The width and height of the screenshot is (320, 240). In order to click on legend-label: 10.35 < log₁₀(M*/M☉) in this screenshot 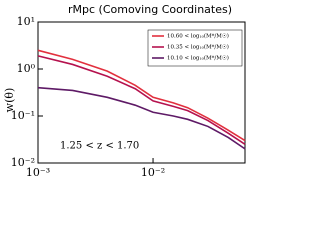, I will do `click(198, 47)`.